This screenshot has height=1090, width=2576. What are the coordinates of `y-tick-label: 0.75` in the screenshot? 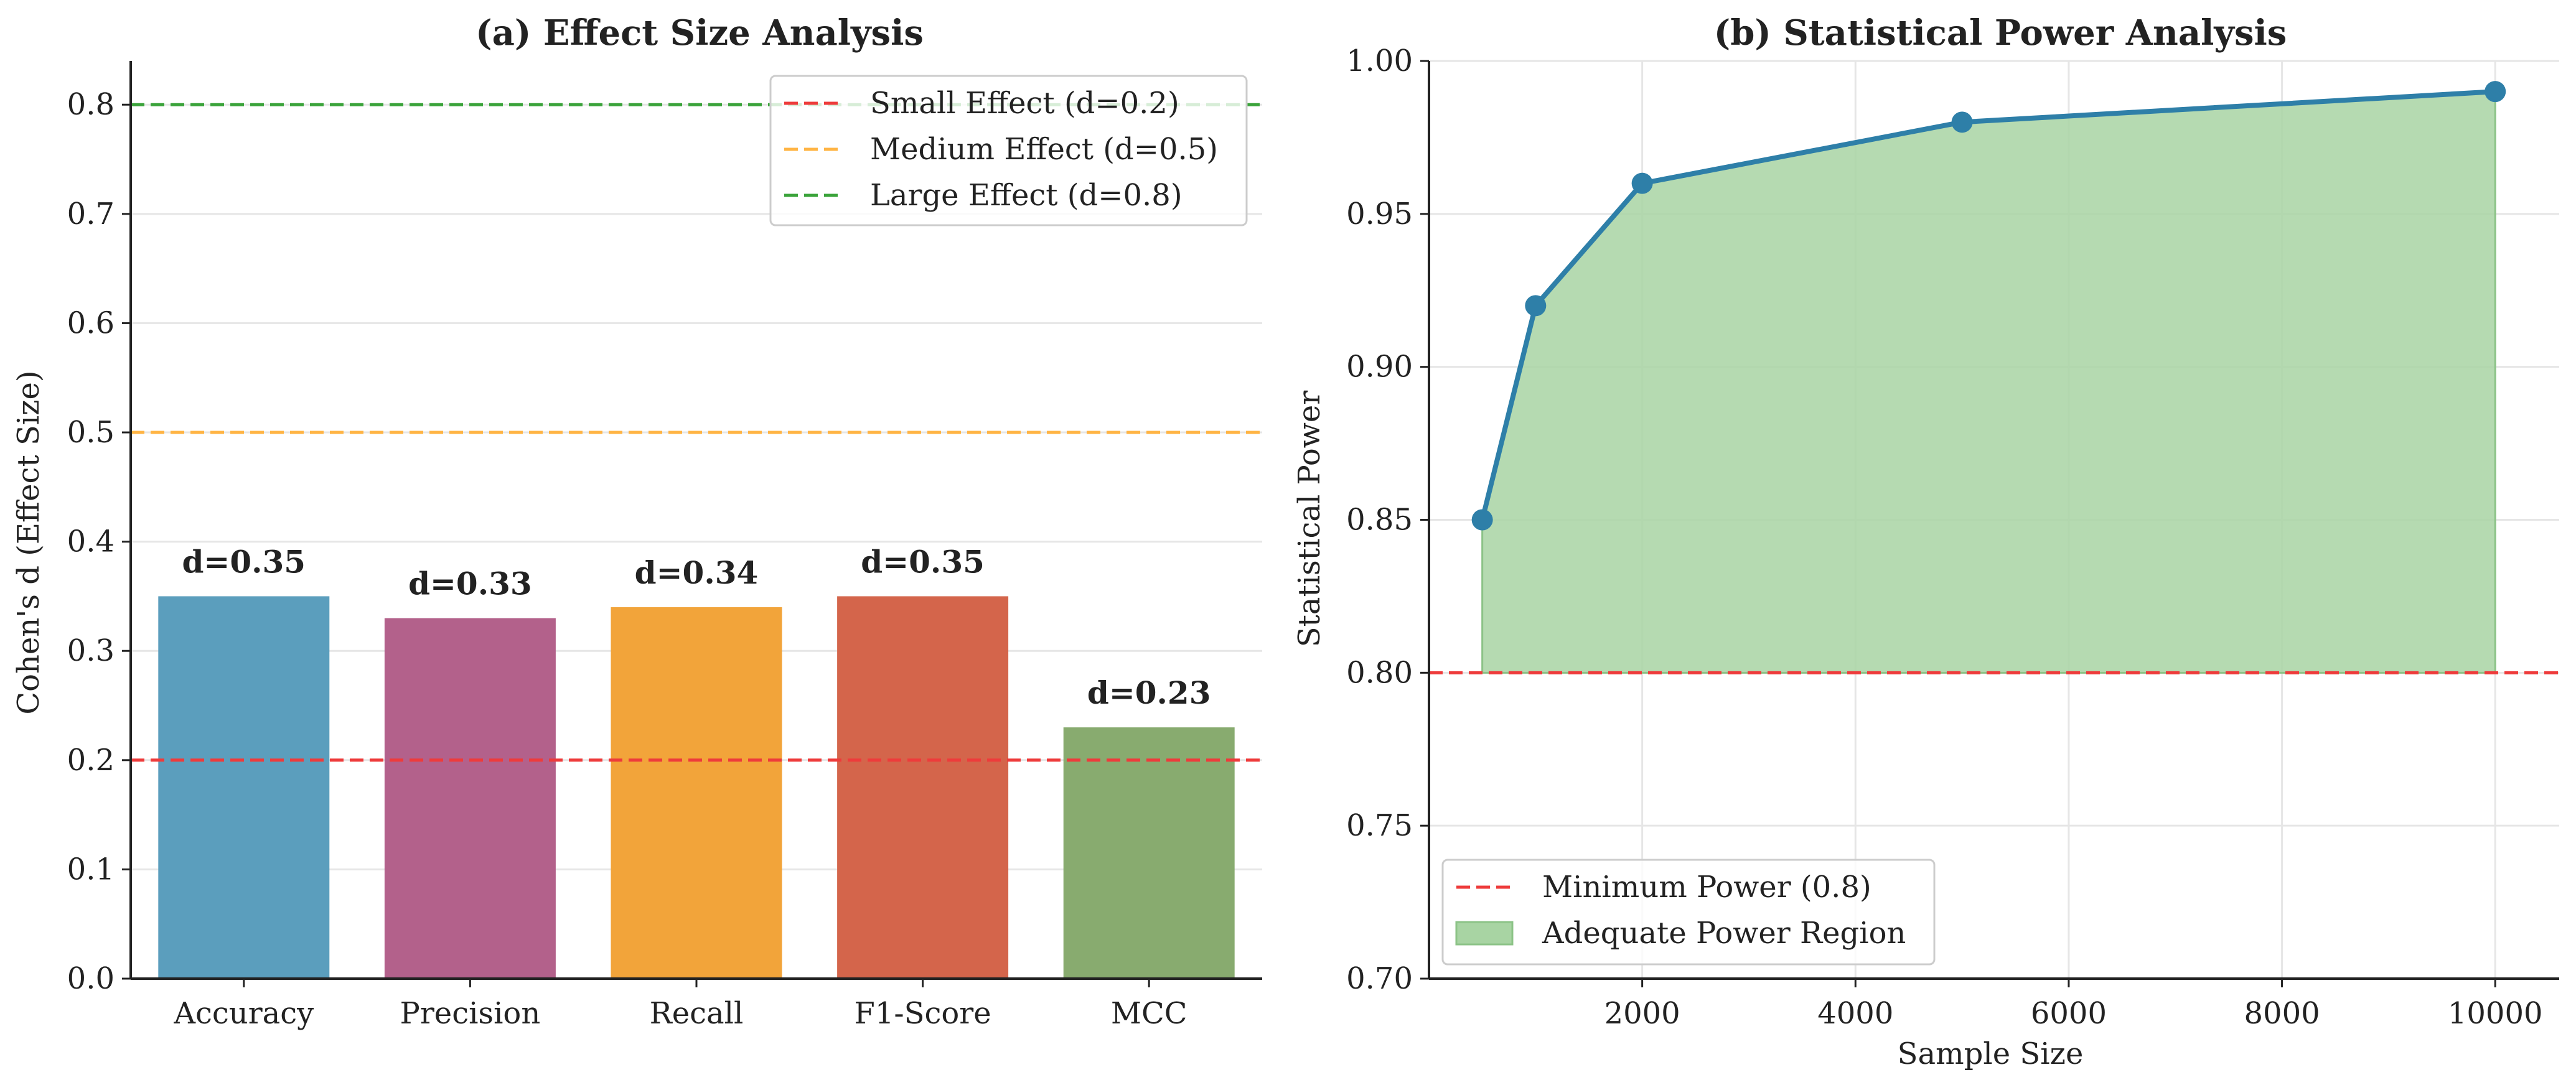 It's located at (1379, 825).